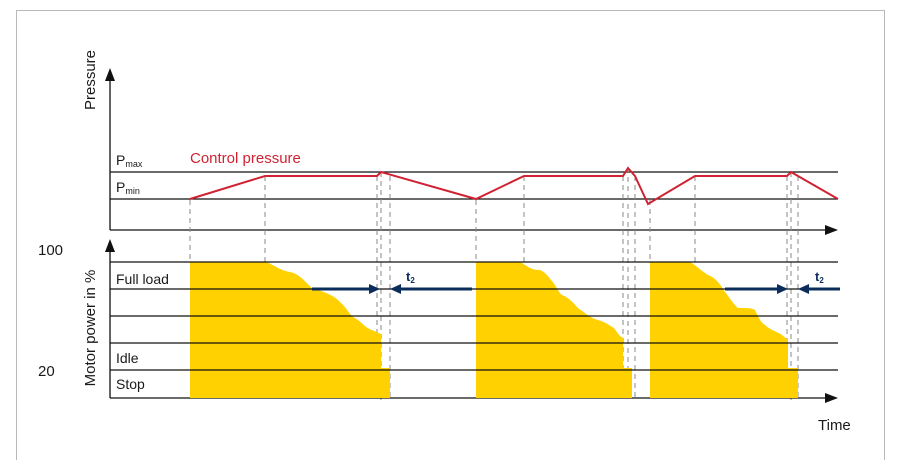 Image resolution: width=903 pixels, height=460 pixels. What do you see at coordinates (90, 80) in the screenshot?
I see `pressure-axis-label: Pressure` at bounding box center [90, 80].